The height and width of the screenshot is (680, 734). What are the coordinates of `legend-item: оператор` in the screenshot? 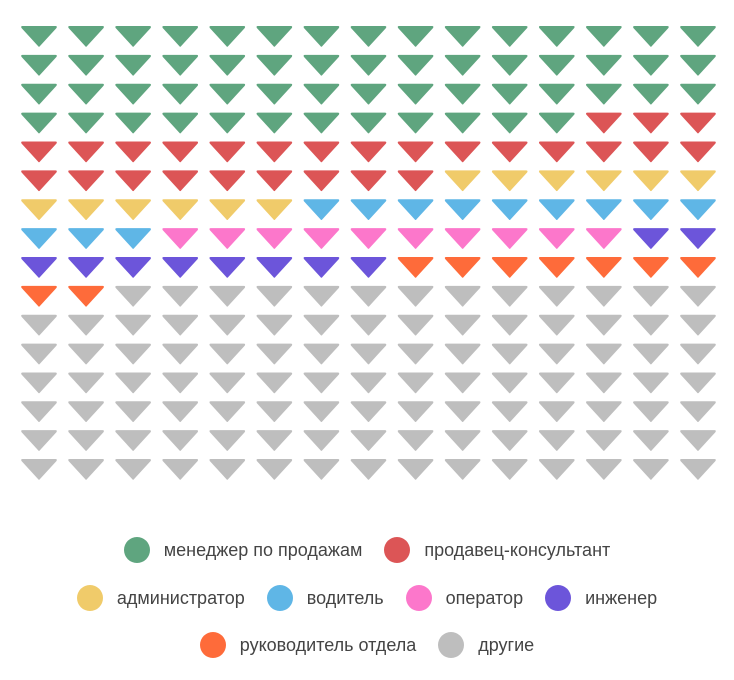 It's located at (464, 598).